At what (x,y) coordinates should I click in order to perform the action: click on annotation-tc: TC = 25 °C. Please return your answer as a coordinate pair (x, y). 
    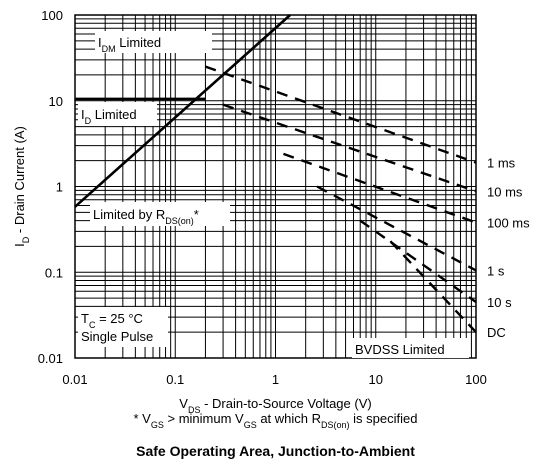
    Looking at the image, I should click on (112, 320).